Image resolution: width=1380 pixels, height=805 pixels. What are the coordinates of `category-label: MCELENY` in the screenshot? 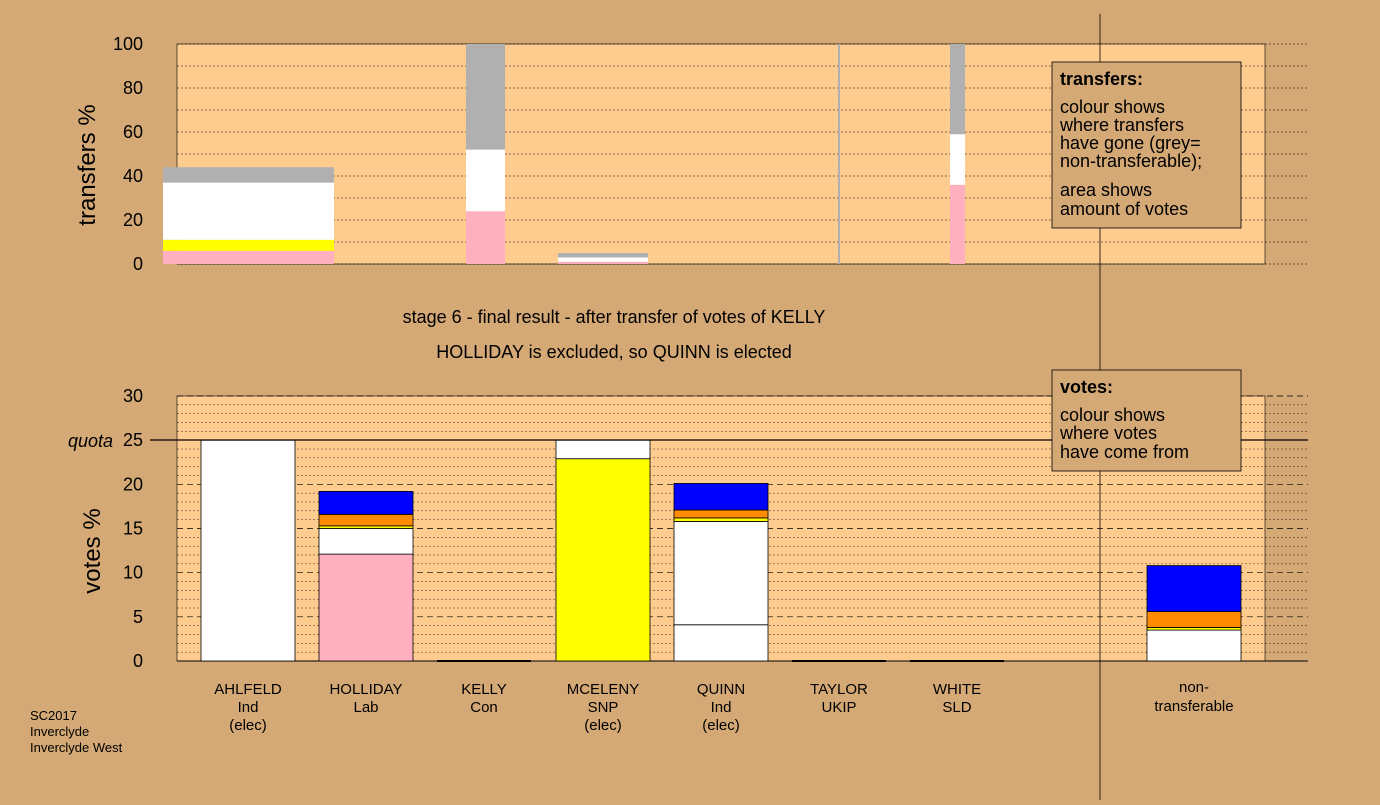 It's located at (603, 689).